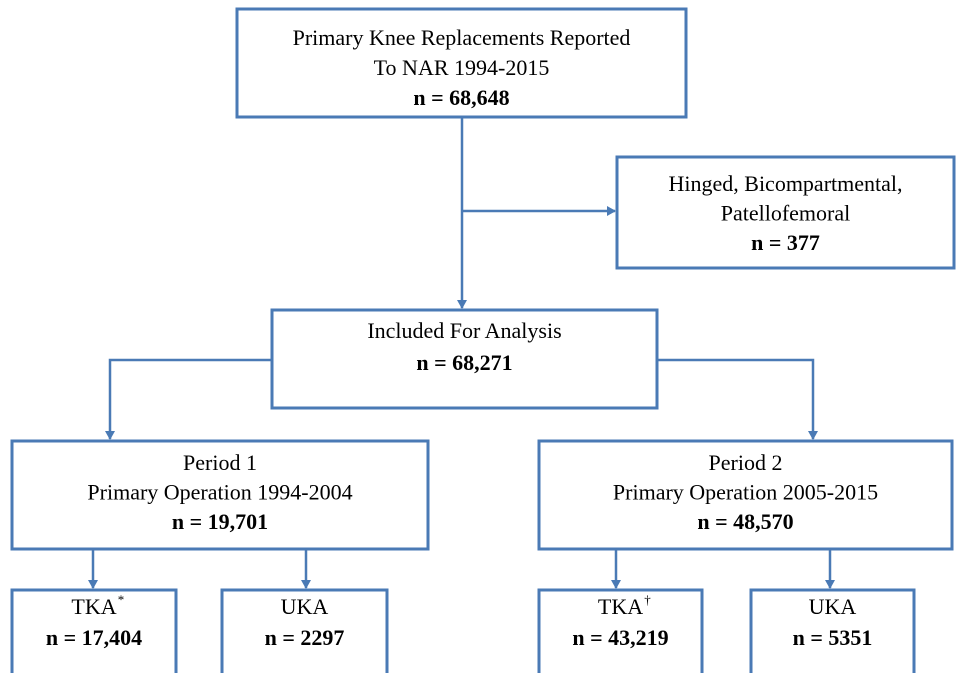  What do you see at coordinates (462, 37) in the screenshot?
I see `node-label: Primary Knee Replacements Reported` at bounding box center [462, 37].